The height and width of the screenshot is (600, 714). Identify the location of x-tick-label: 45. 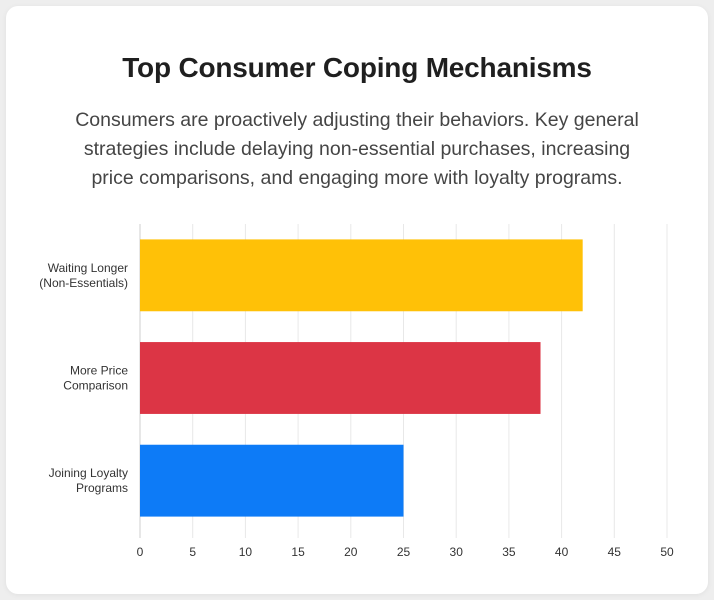
(615, 552).